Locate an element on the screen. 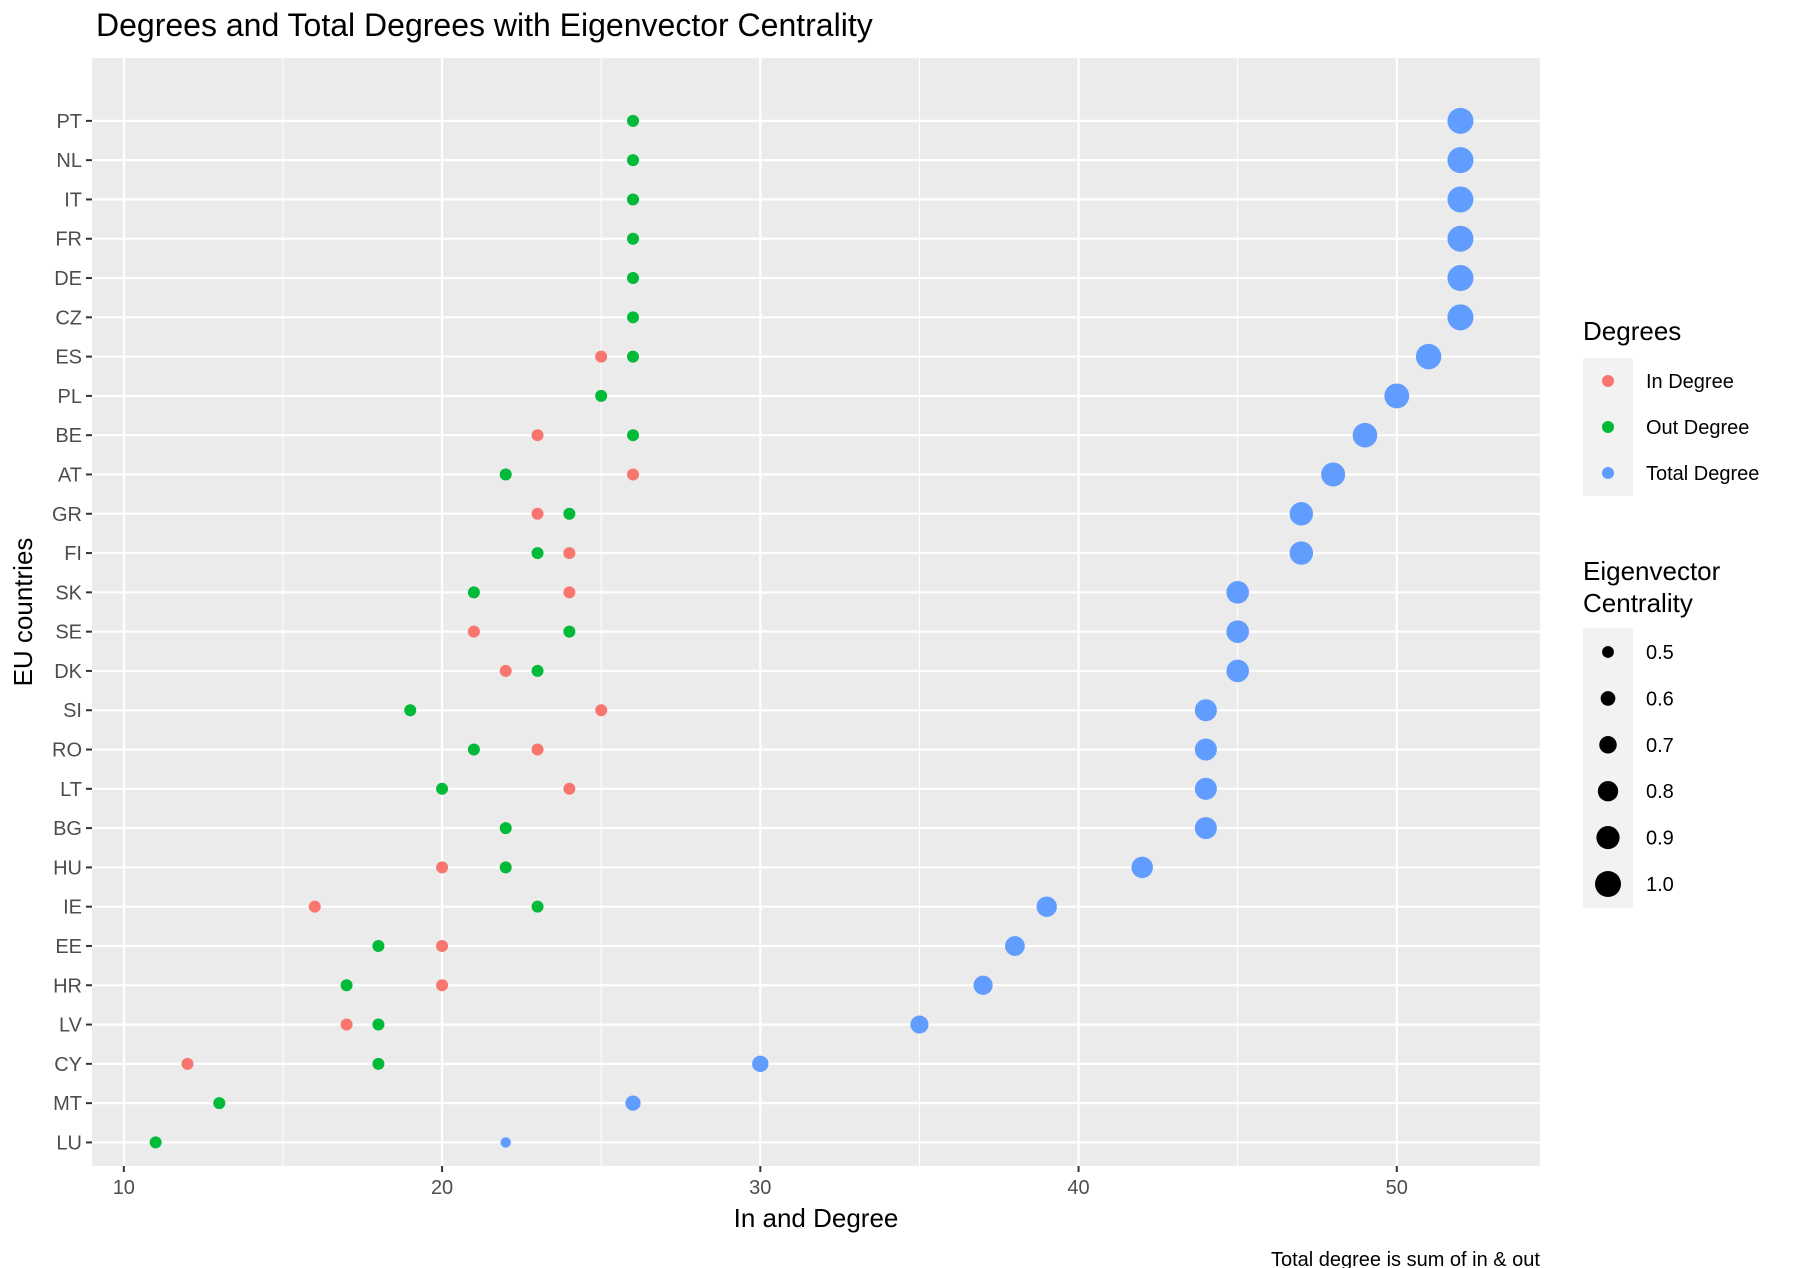 This screenshot has width=1800, height=1268. y-tick-label: CZ is located at coordinates (68, 318).